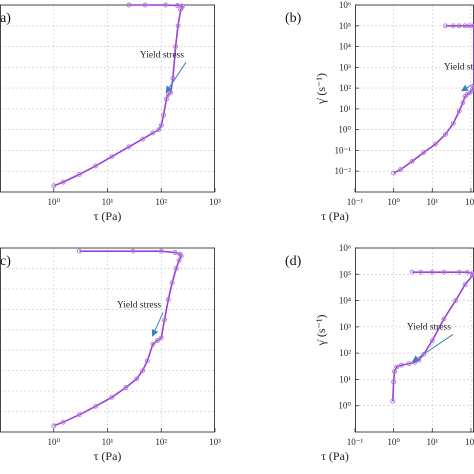 This screenshot has width=474, height=474. I want to click on y-tick-label: 10⁴, so click(345, 47).